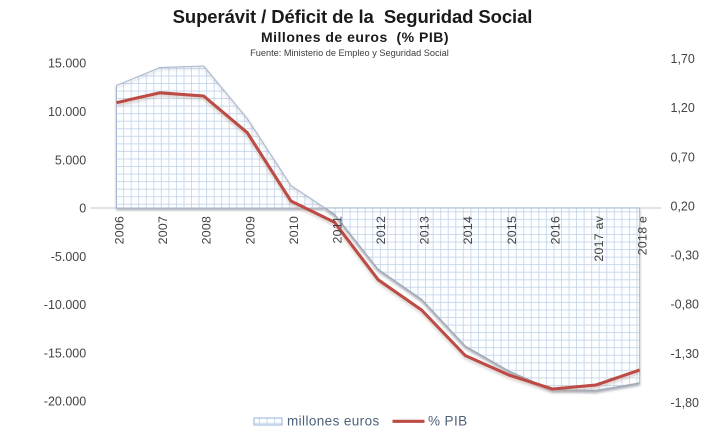  What do you see at coordinates (683, 59) in the screenshot?
I see `svg-text: 1,70` at bounding box center [683, 59].